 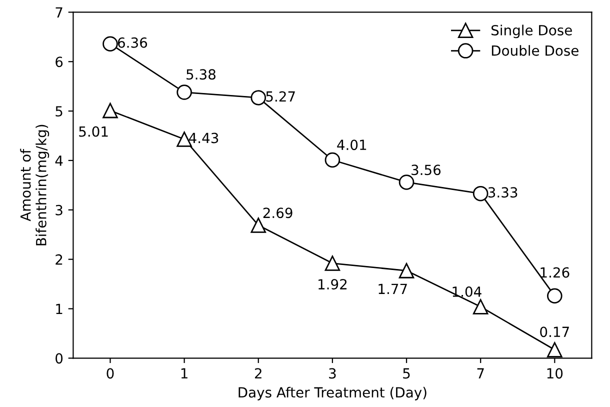 I want to click on y-tick-label: 7, so click(x=59, y=12).